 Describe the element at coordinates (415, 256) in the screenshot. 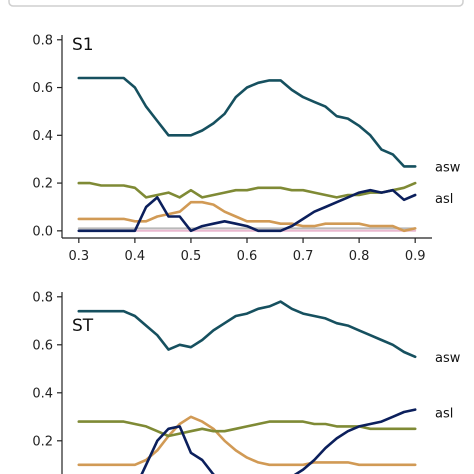

I see `x-tick-label: 0.9` at that location.